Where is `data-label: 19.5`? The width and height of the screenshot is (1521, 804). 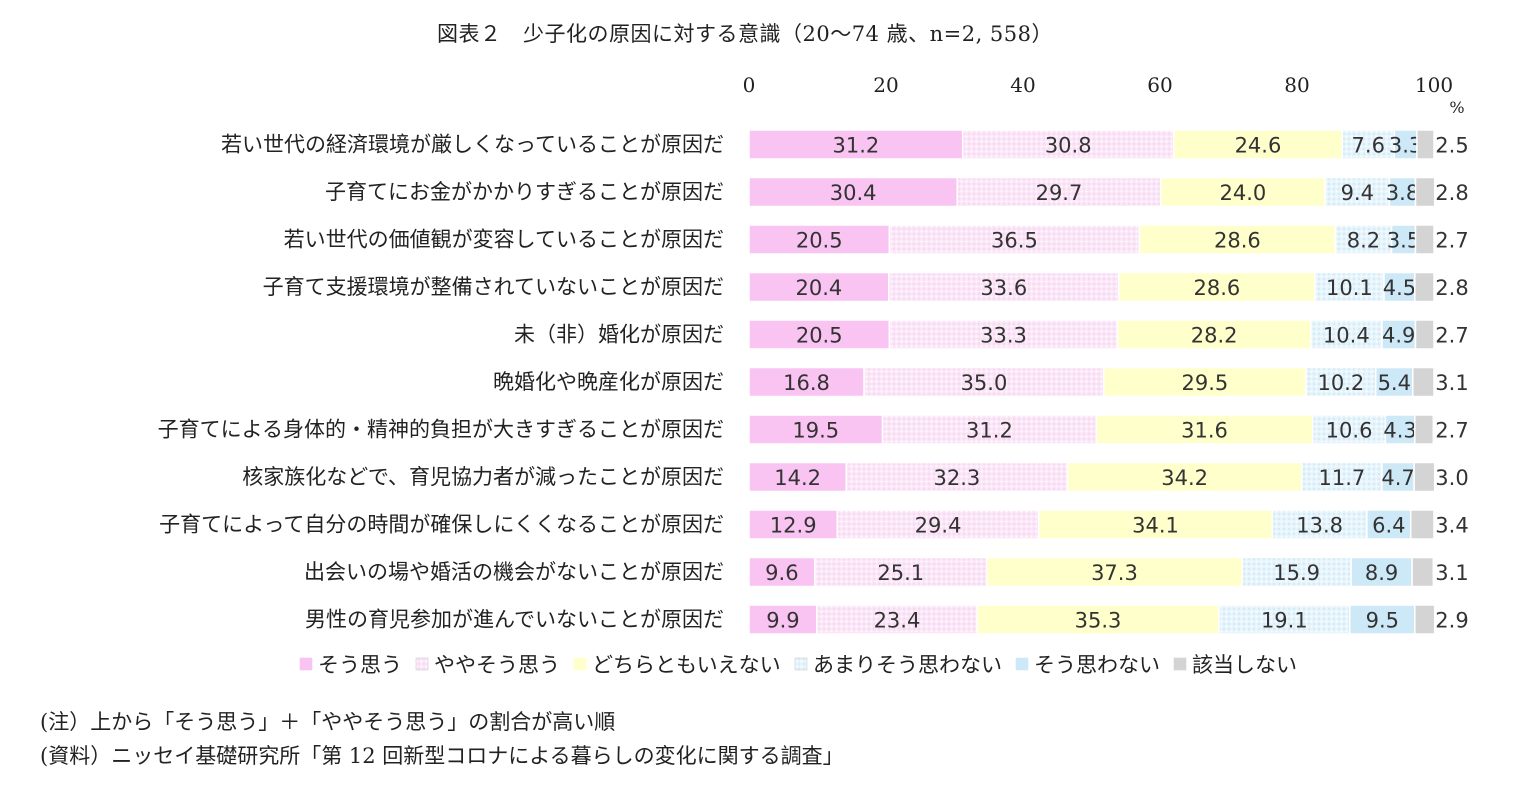
data-label: 19.5 is located at coordinates (815, 431).